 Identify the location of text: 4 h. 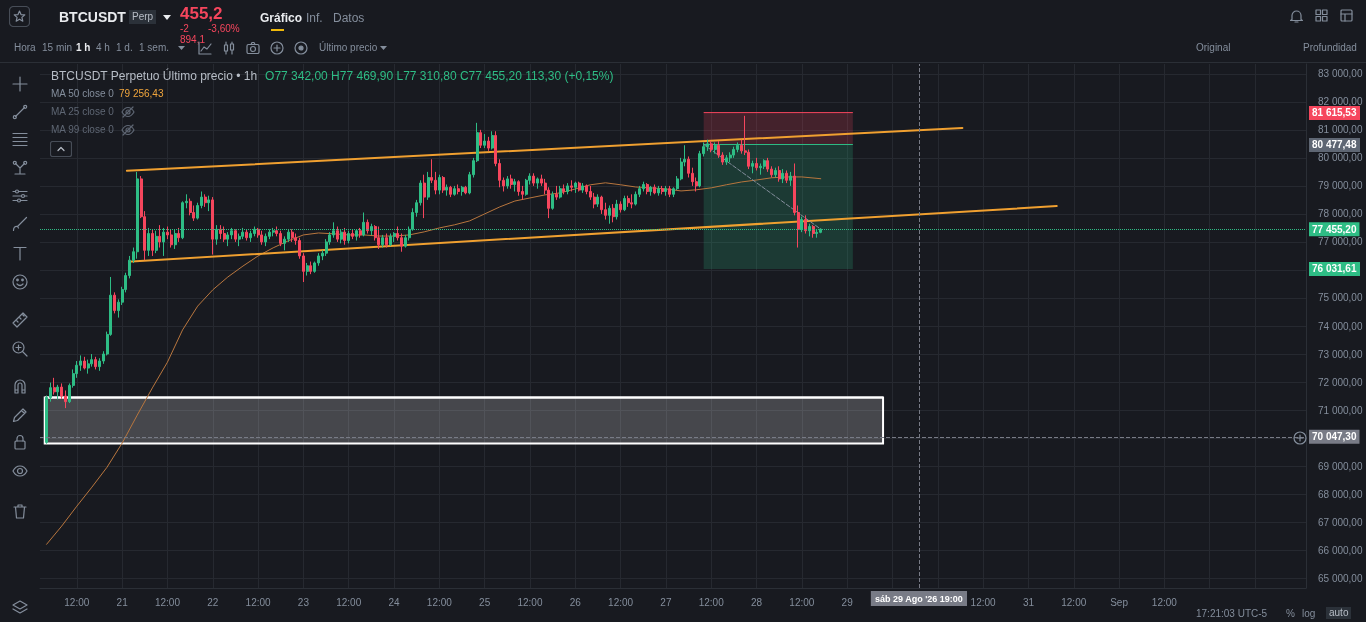
(103, 48).